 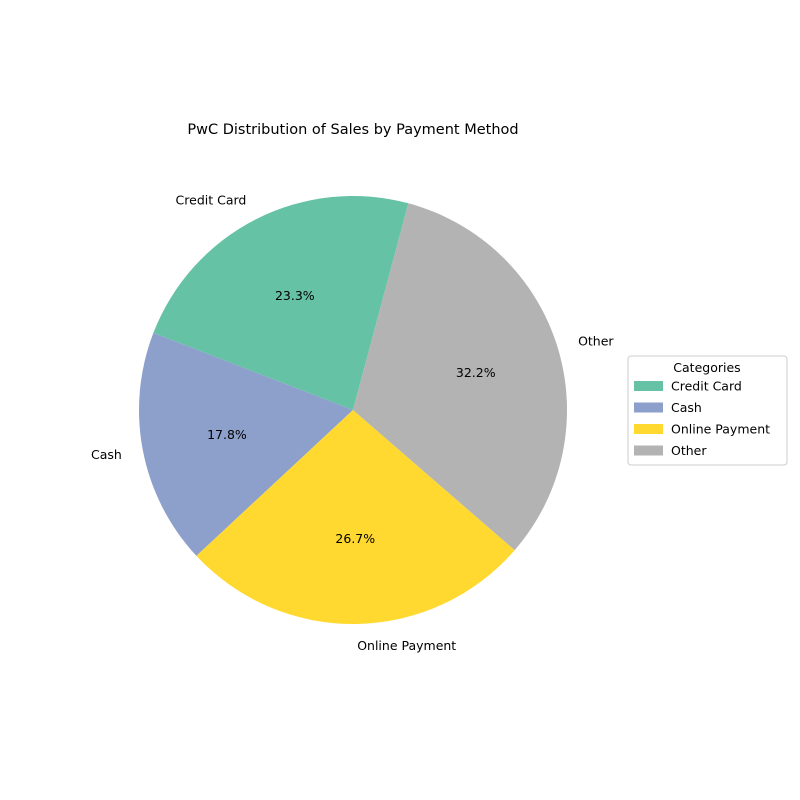 What do you see at coordinates (648, 407) in the screenshot?
I see `legend-swatch-cash` at bounding box center [648, 407].